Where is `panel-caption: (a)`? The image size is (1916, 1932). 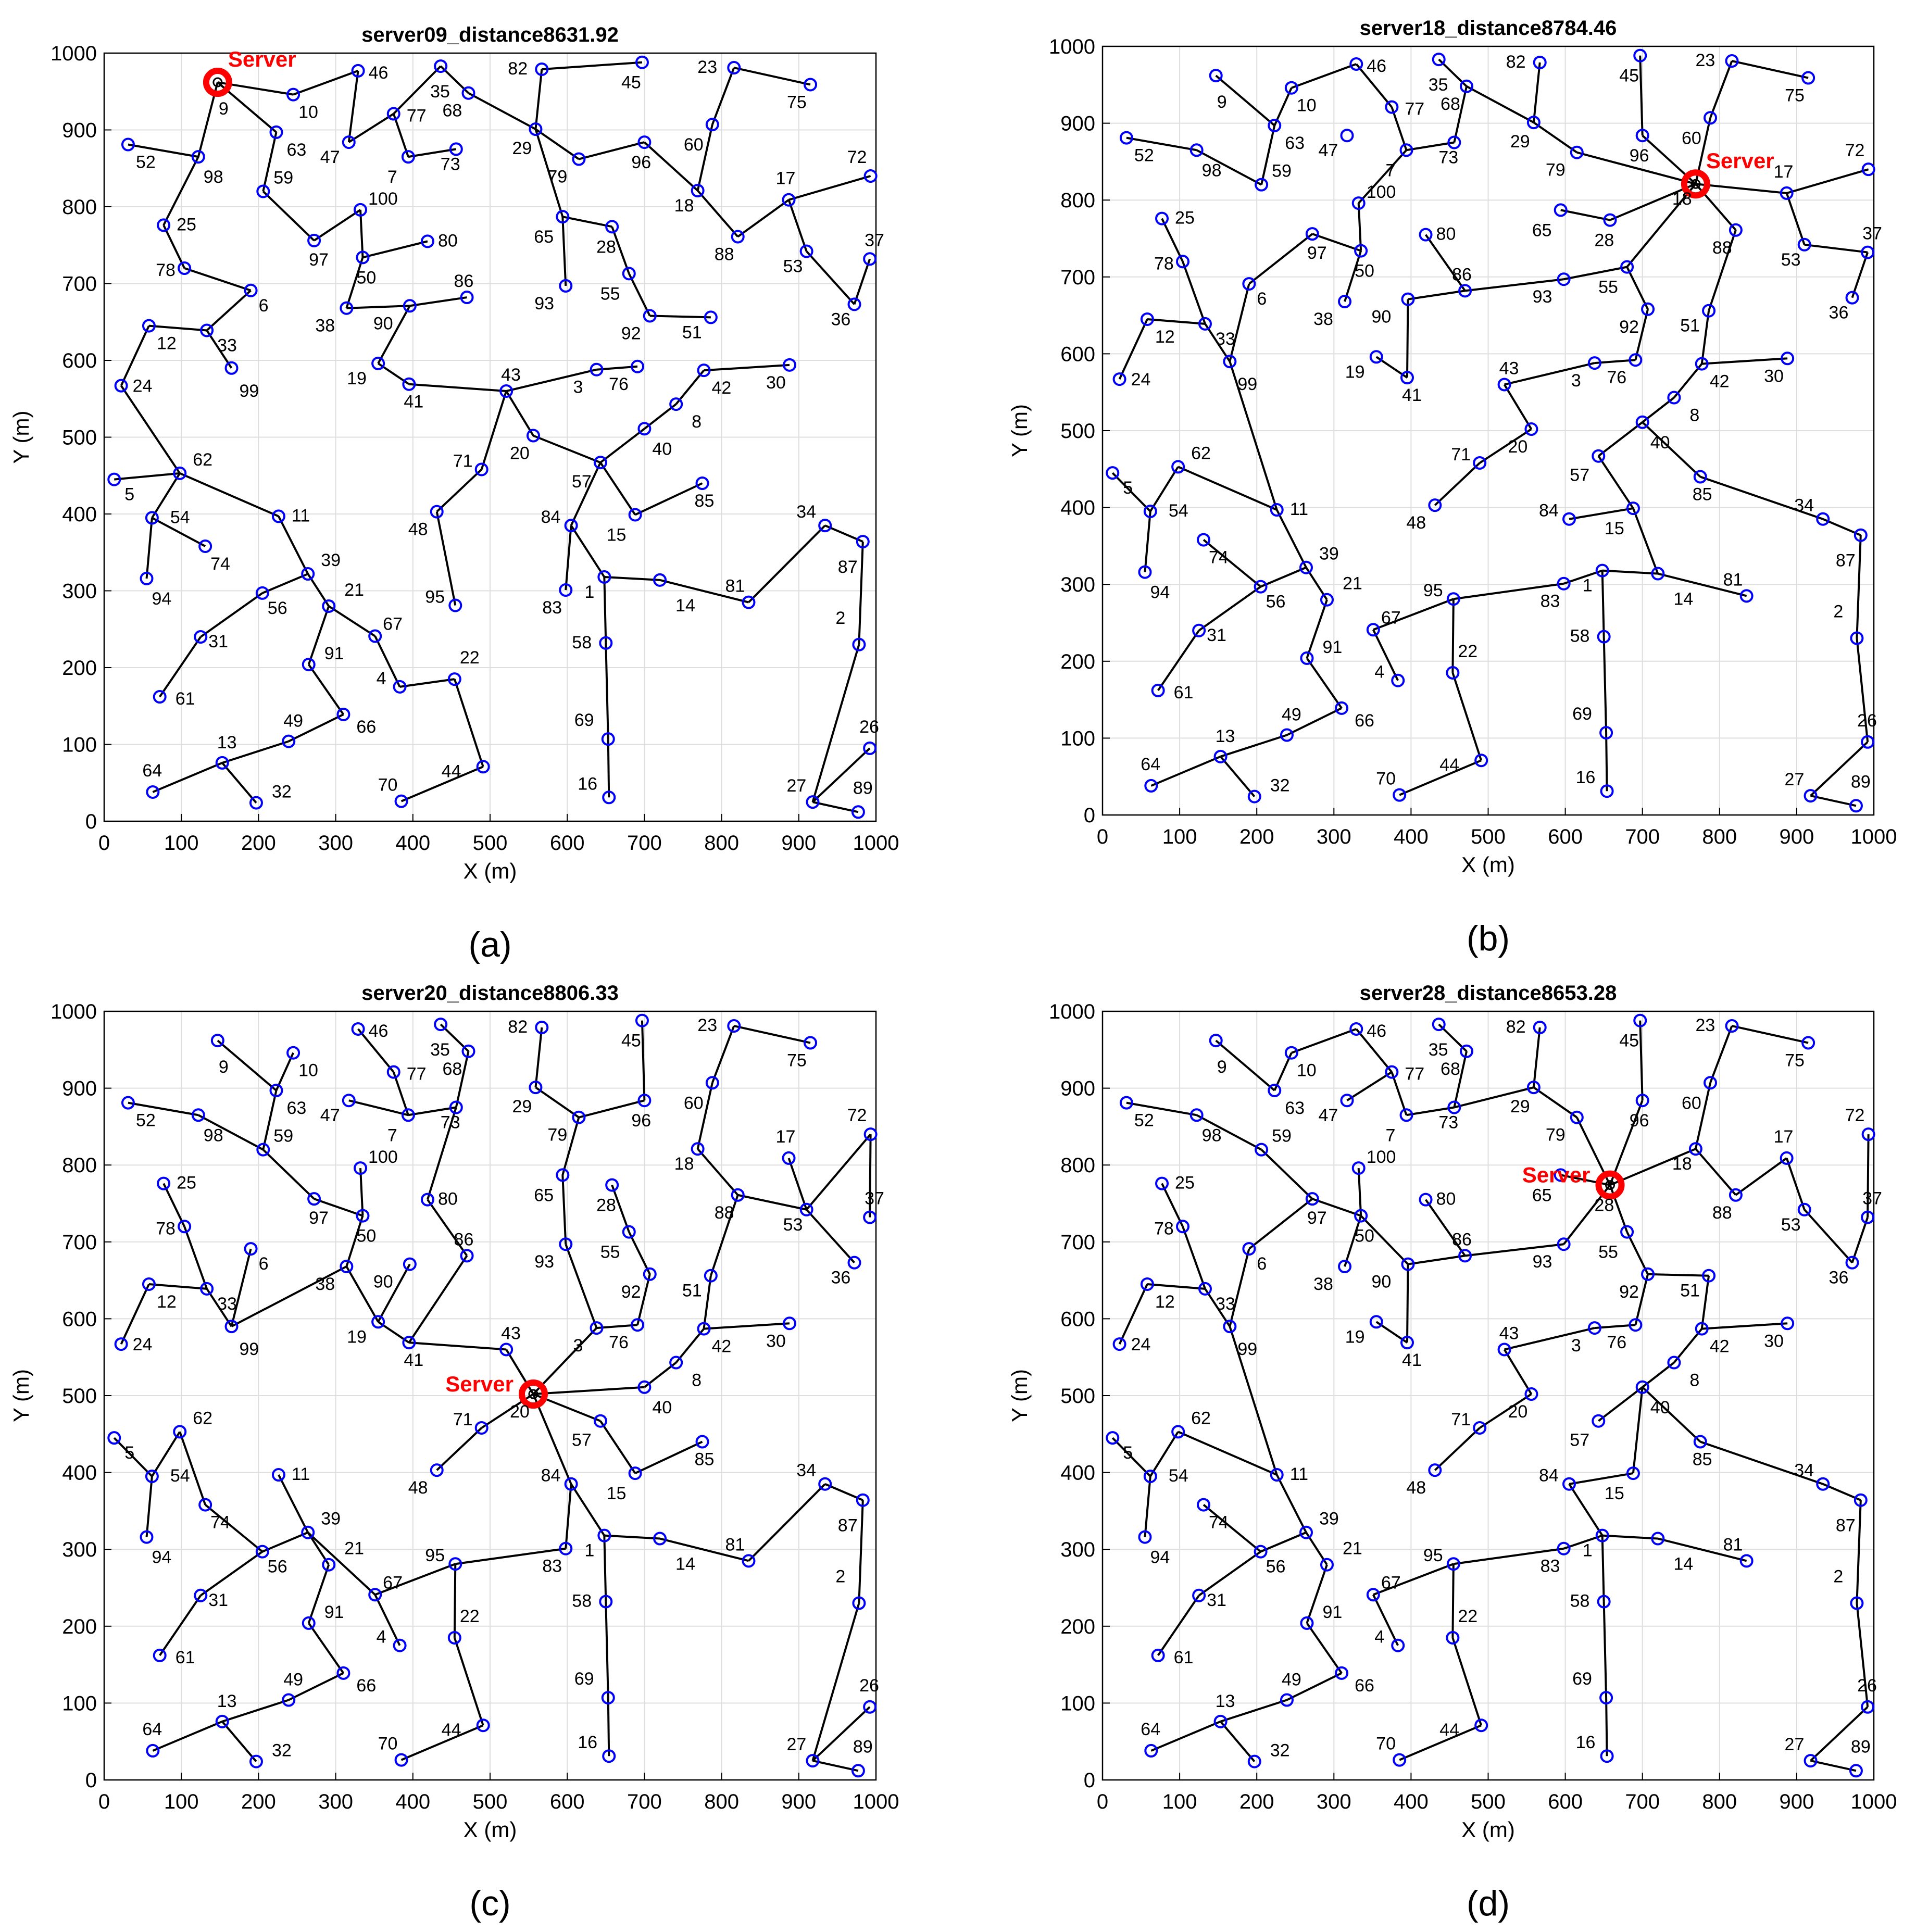
panel-caption: (a) is located at coordinates (489, 944).